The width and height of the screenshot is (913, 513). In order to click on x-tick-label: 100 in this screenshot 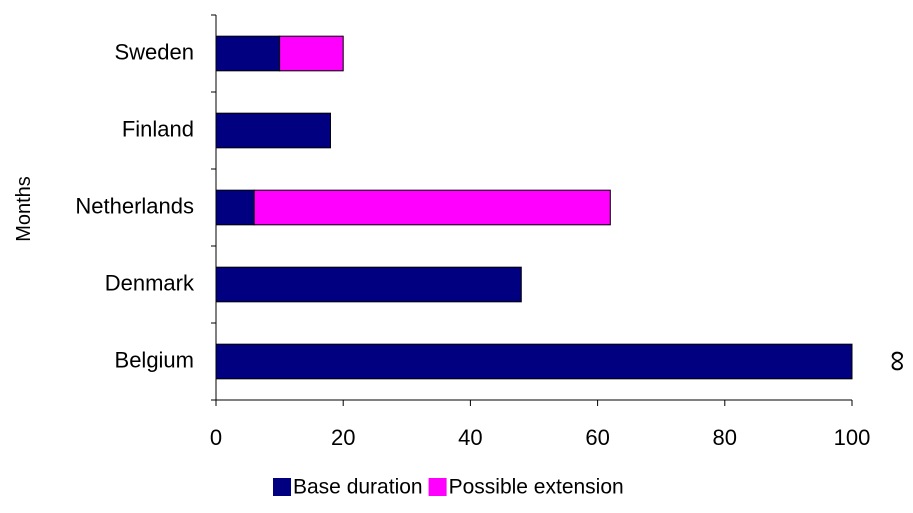, I will do `click(852, 437)`.